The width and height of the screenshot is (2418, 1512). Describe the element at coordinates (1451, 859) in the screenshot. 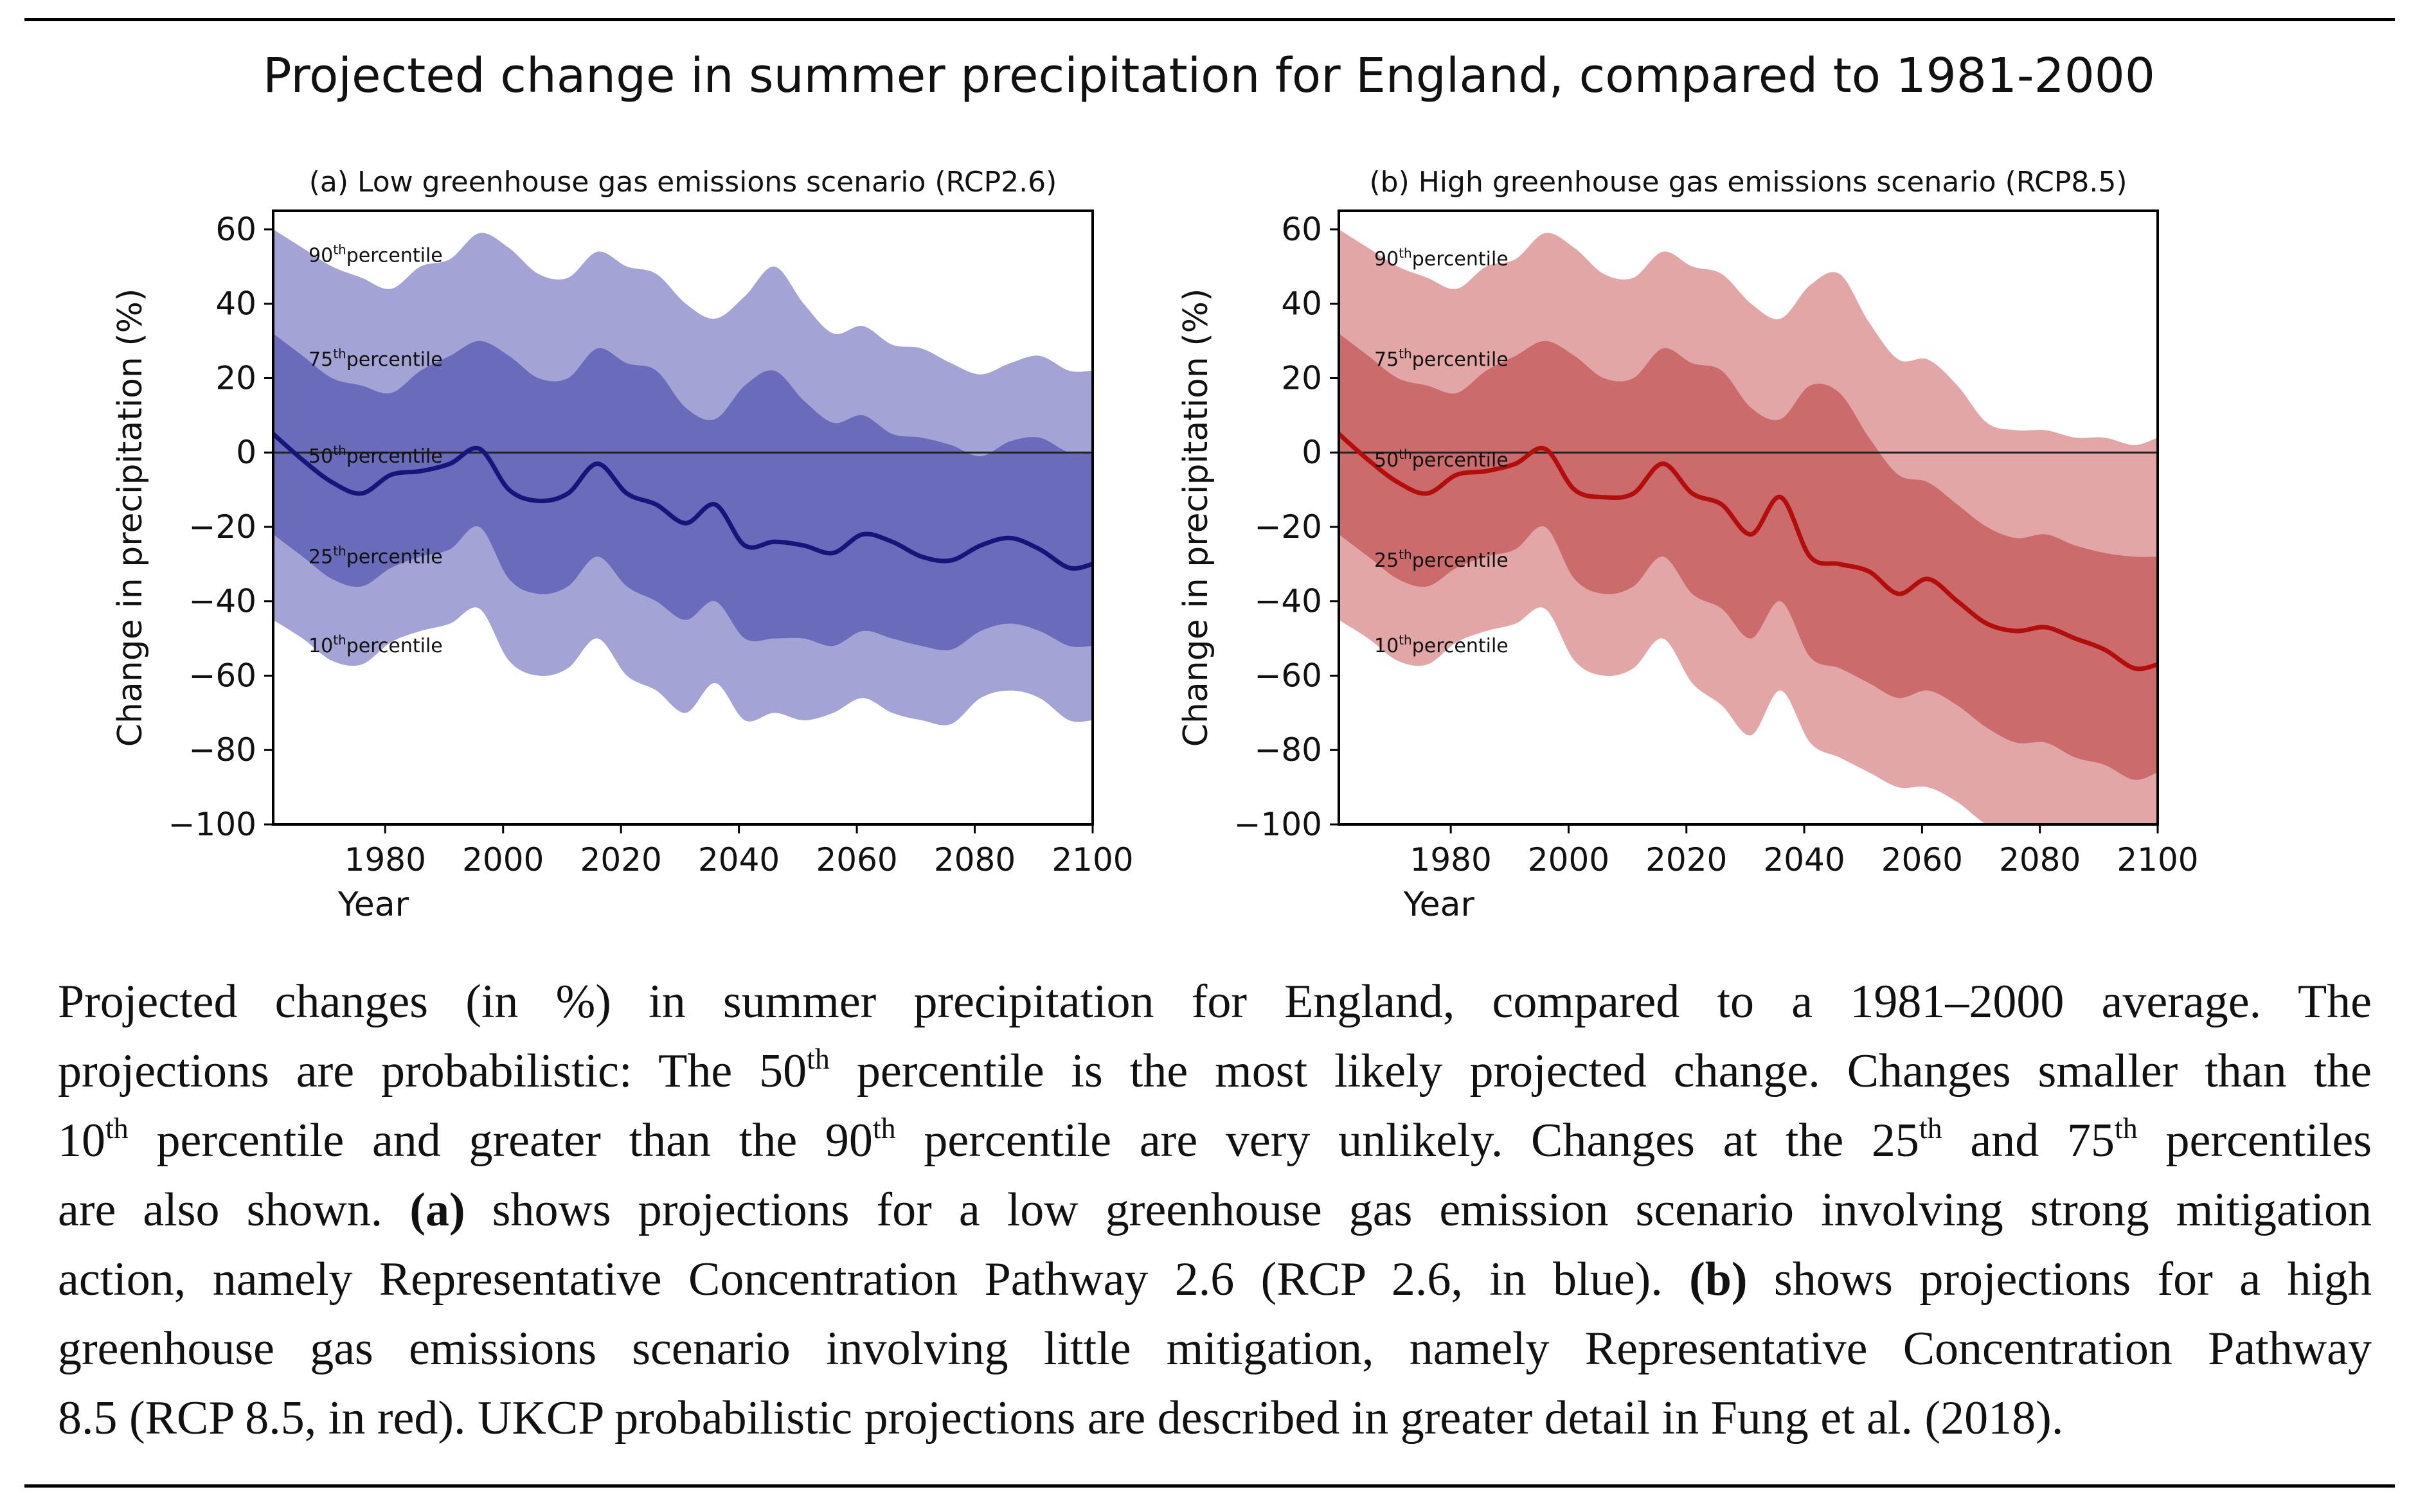

I see `panel-b-xtick-label: 1980` at that location.